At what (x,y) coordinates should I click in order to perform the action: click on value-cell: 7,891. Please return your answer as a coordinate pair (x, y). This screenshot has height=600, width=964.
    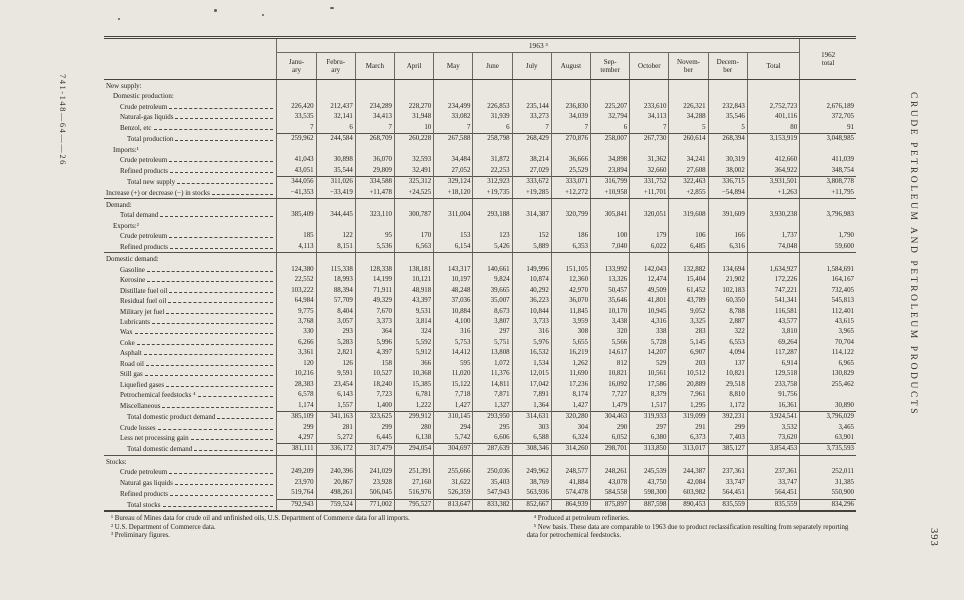
    Looking at the image, I should click on (531, 395).